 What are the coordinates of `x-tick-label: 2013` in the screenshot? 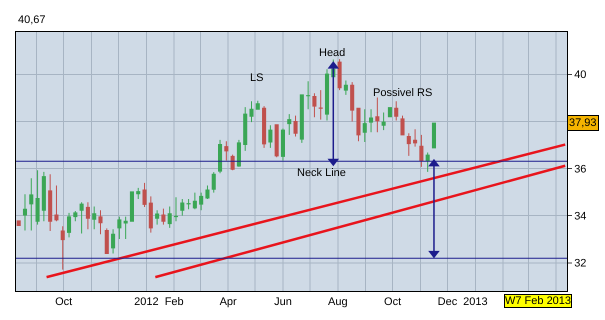 It's located at (475, 302).